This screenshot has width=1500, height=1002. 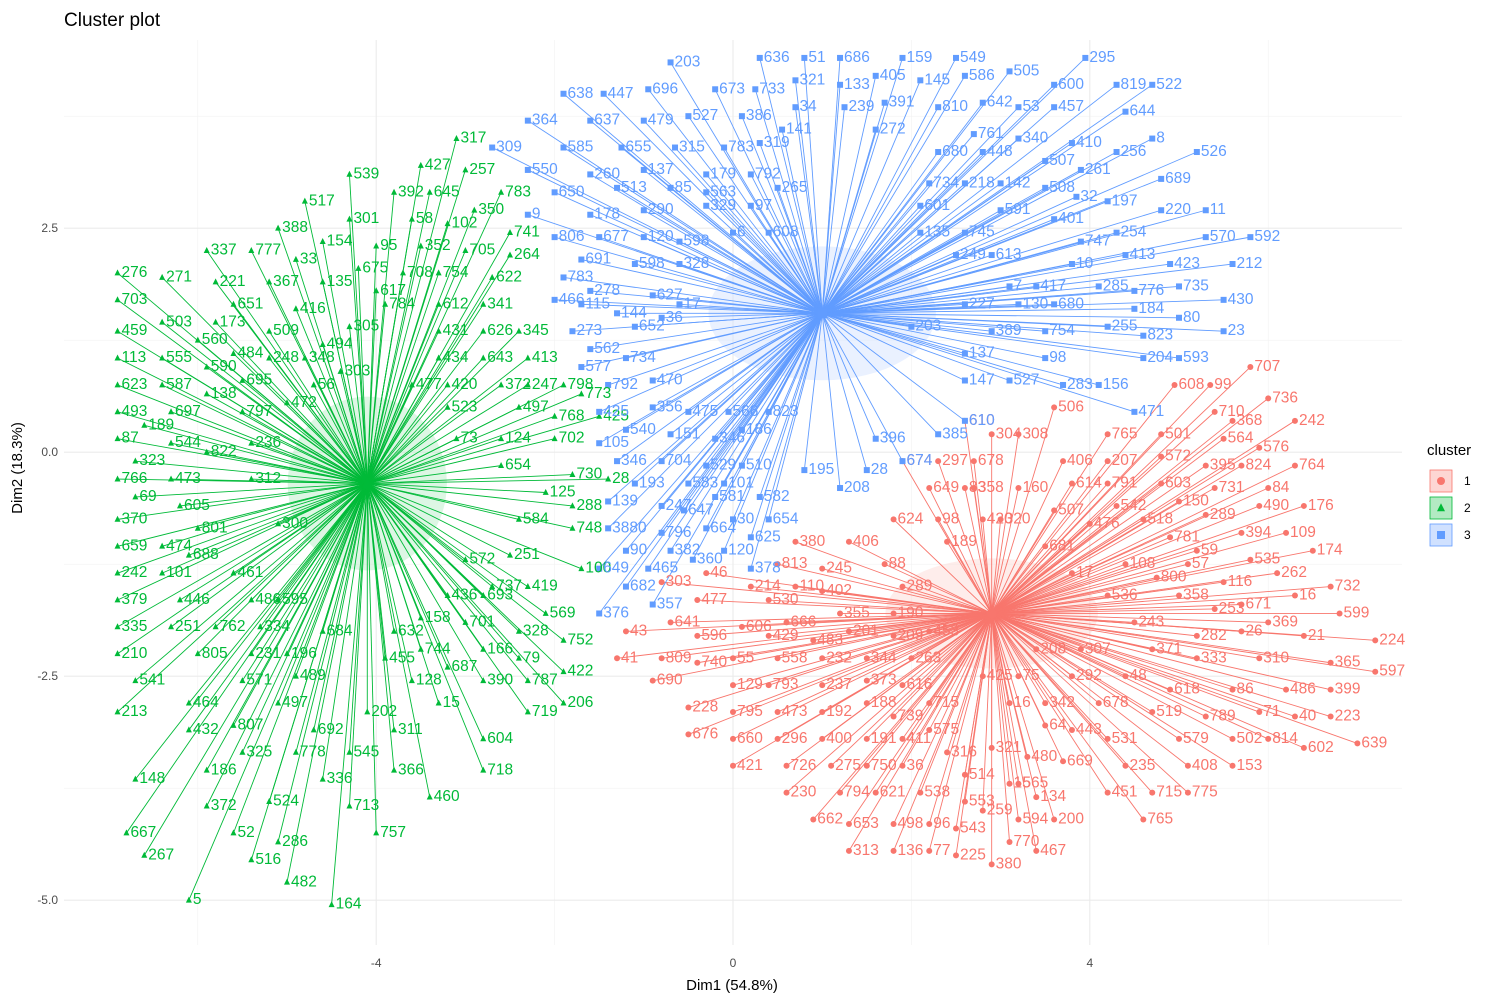 What do you see at coordinates (688, 621) in the screenshot?
I see `cluster-1-point-label: 641` at bounding box center [688, 621].